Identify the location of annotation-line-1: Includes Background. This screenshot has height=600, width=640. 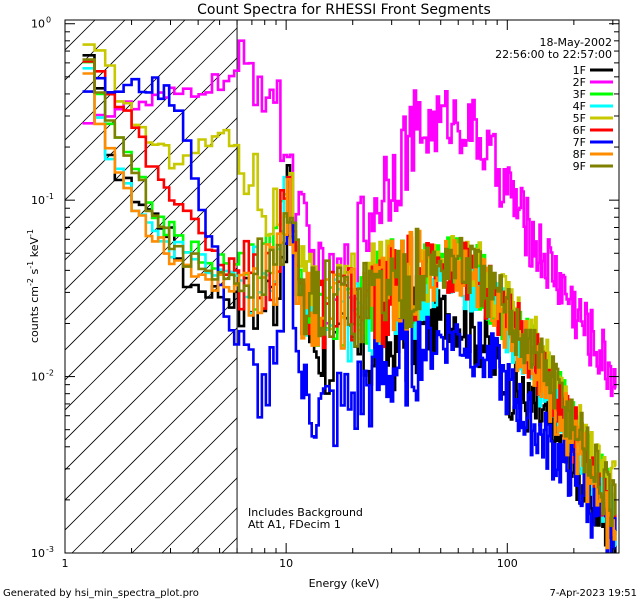
(305, 512).